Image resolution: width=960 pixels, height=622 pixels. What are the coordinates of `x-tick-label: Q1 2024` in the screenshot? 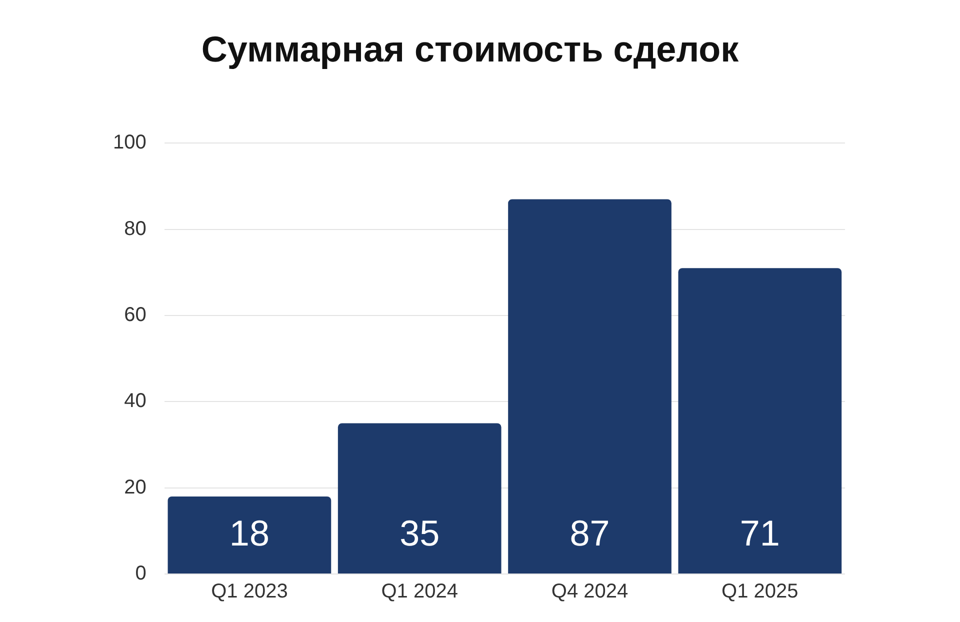 It's located at (419, 591).